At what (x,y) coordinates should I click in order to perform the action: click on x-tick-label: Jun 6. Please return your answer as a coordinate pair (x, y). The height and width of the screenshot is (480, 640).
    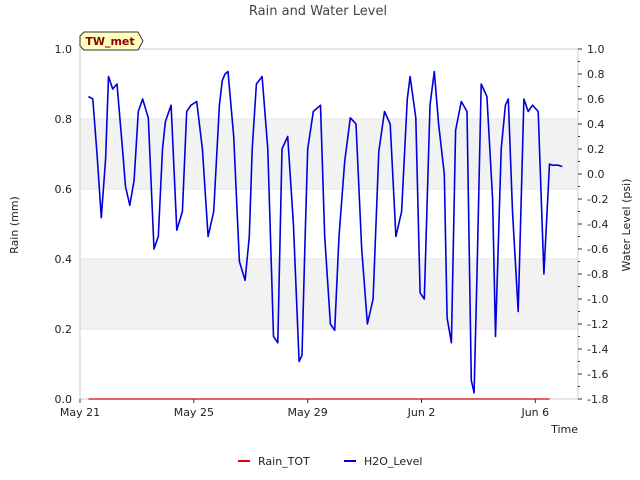
    Looking at the image, I should click on (534, 412).